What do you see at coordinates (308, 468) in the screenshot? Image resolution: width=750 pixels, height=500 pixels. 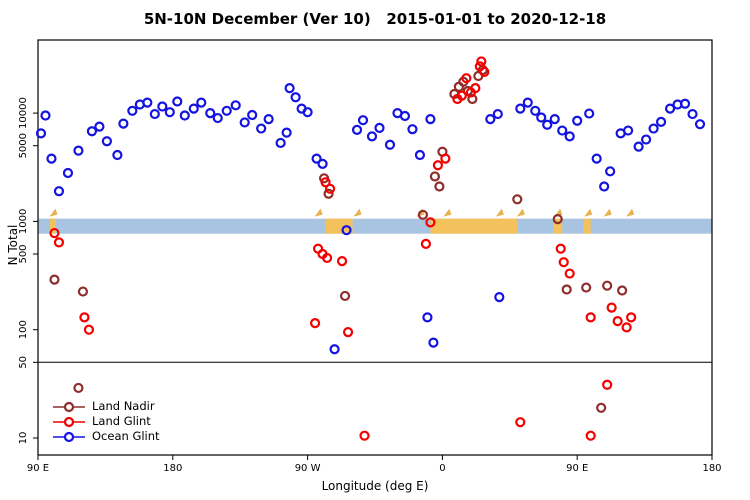 I see `x-tick-label: 90 W` at bounding box center [308, 468].